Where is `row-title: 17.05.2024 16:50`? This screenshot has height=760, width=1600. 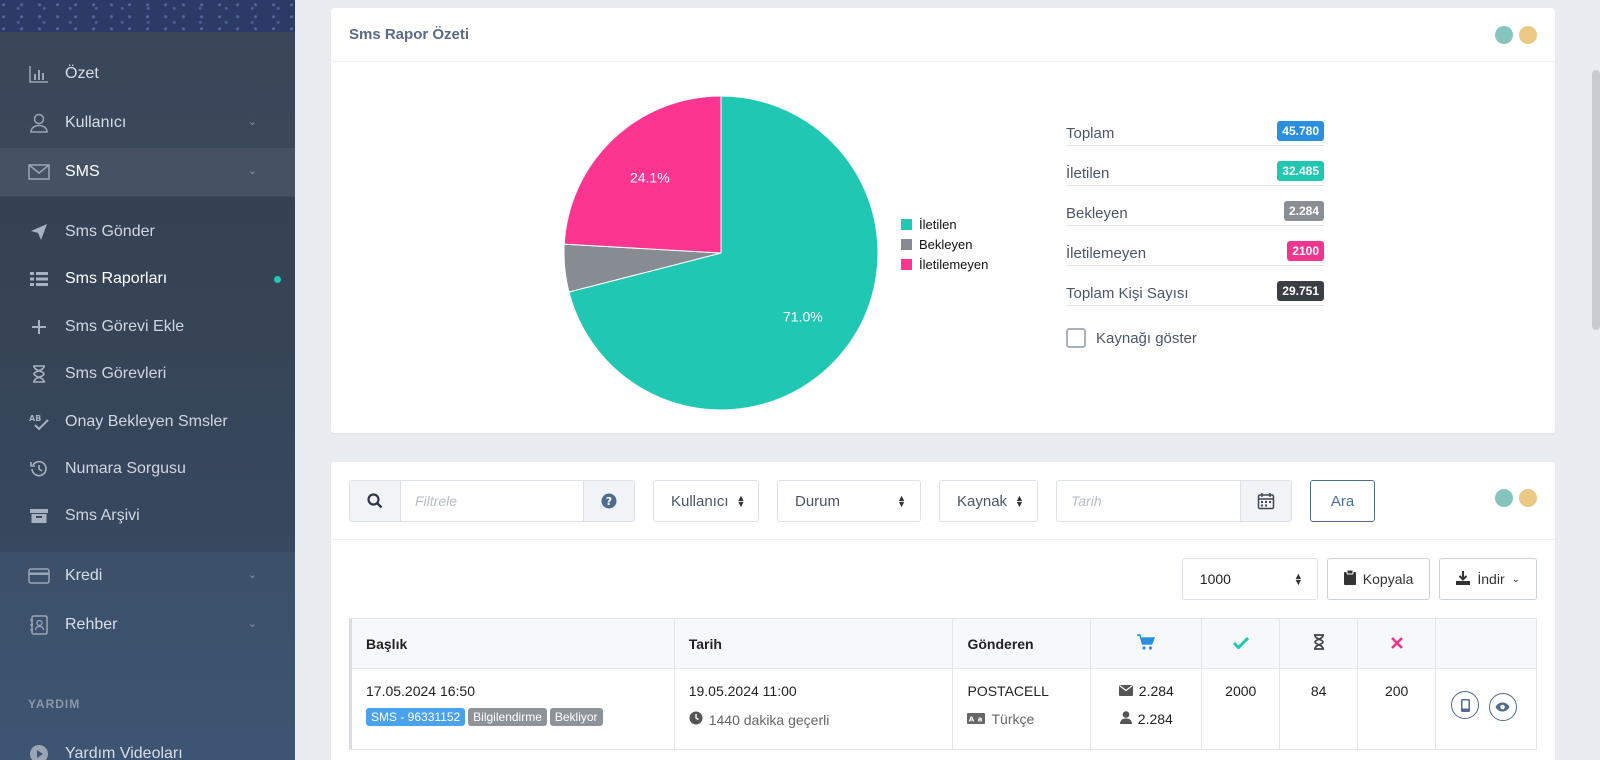
row-title: 17.05.2024 16:50 is located at coordinates (420, 691).